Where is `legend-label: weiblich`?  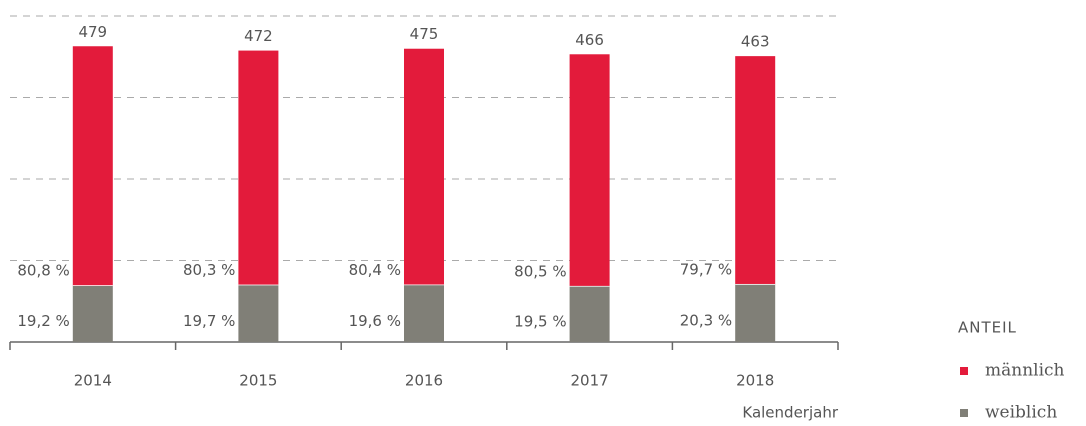 legend-label: weiblich is located at coordinates (1021, 413).